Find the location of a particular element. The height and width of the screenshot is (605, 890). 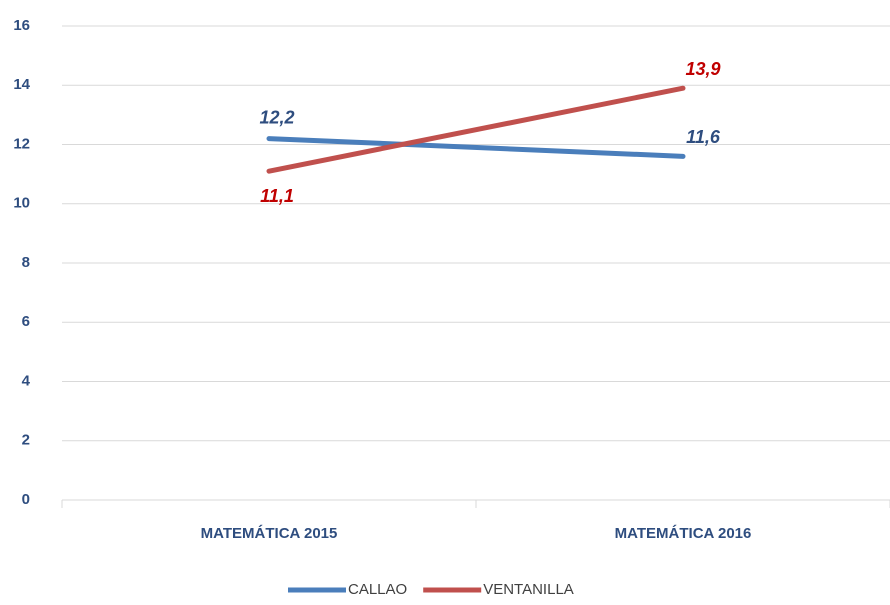

y-tick-label: 16 is located at coordinates (21, 25).